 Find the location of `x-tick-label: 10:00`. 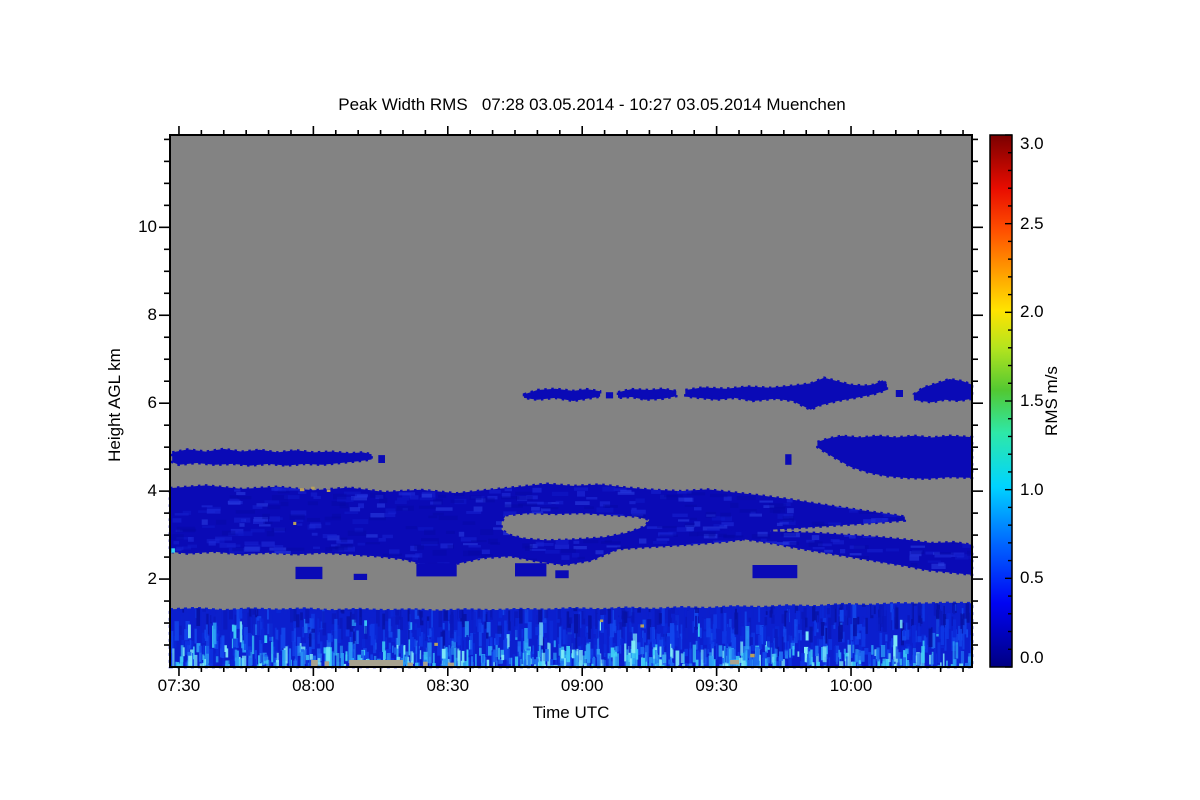

x-tick-label: 10:00 is located at coordinates (851, 685).